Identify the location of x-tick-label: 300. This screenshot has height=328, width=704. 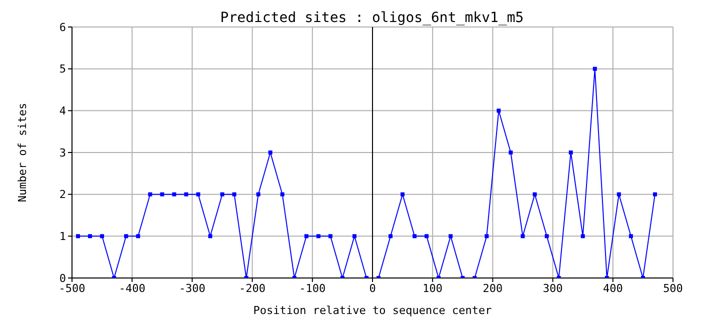
(552, 288).